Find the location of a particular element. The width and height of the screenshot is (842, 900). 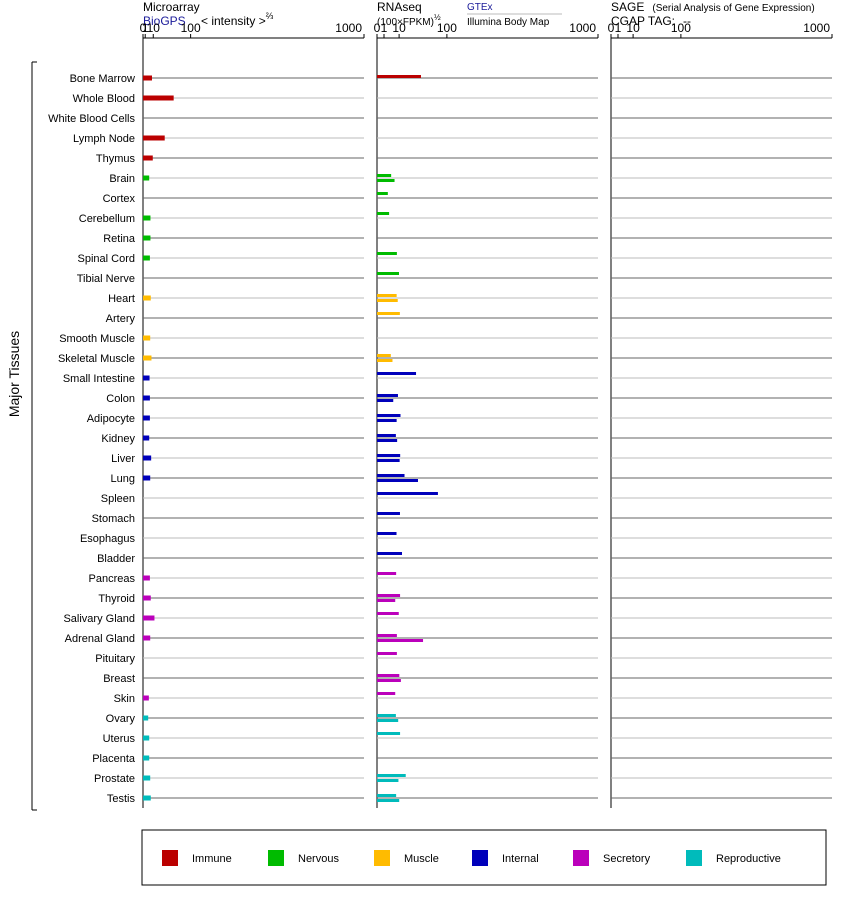

panel-0-tick-label: 10 is located at coordinates (154, 28).